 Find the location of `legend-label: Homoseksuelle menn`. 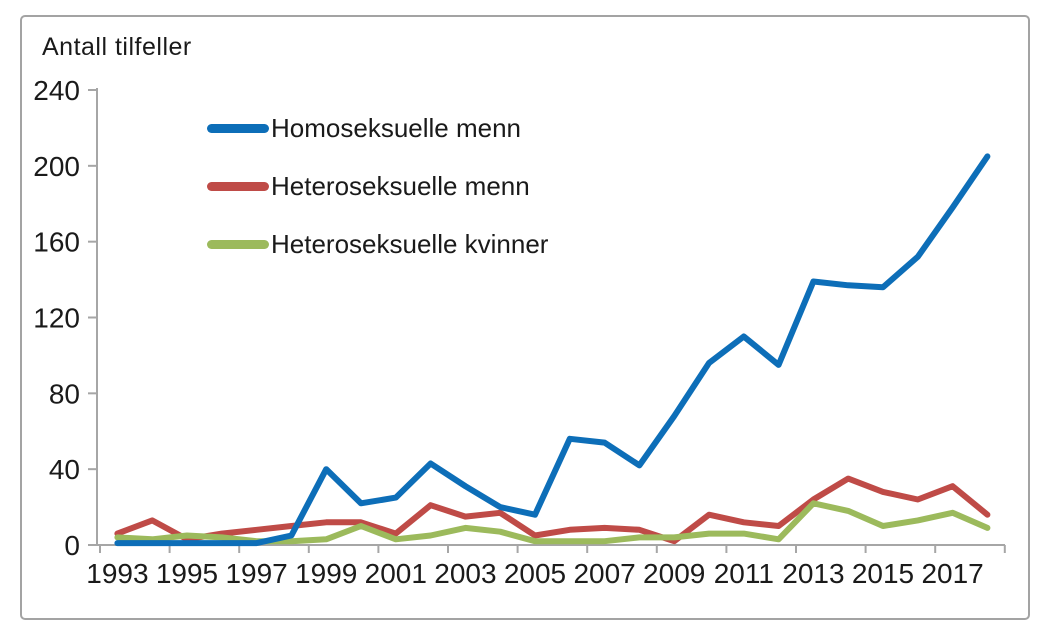

legend-label: Homoseksuelle menn is located at coordinates (396, 127).